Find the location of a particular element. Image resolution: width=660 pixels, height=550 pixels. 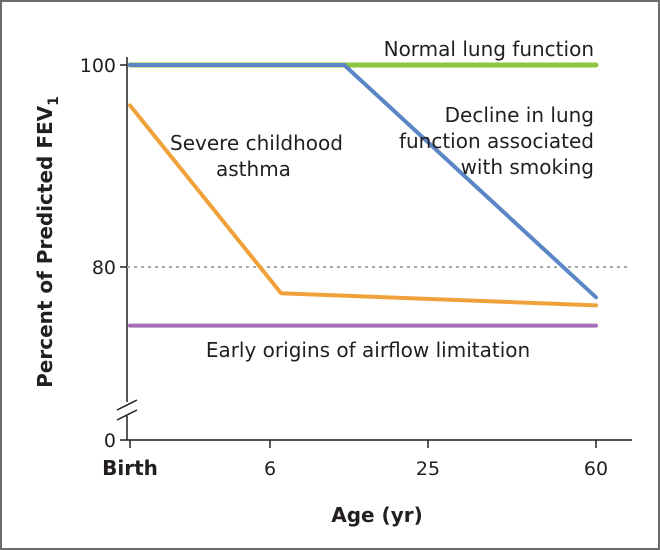

y-axis-title: Percent of Predicted FEV1 is located at coordinates (47, 242).